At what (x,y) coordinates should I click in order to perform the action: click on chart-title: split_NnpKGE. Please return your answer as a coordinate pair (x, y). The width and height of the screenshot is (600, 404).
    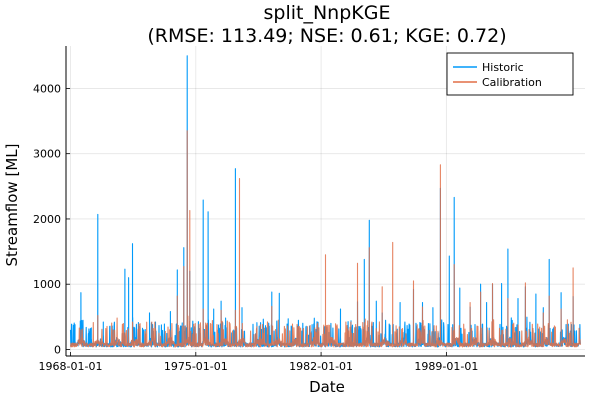
    Looking at the image, I should click on (327, 13).